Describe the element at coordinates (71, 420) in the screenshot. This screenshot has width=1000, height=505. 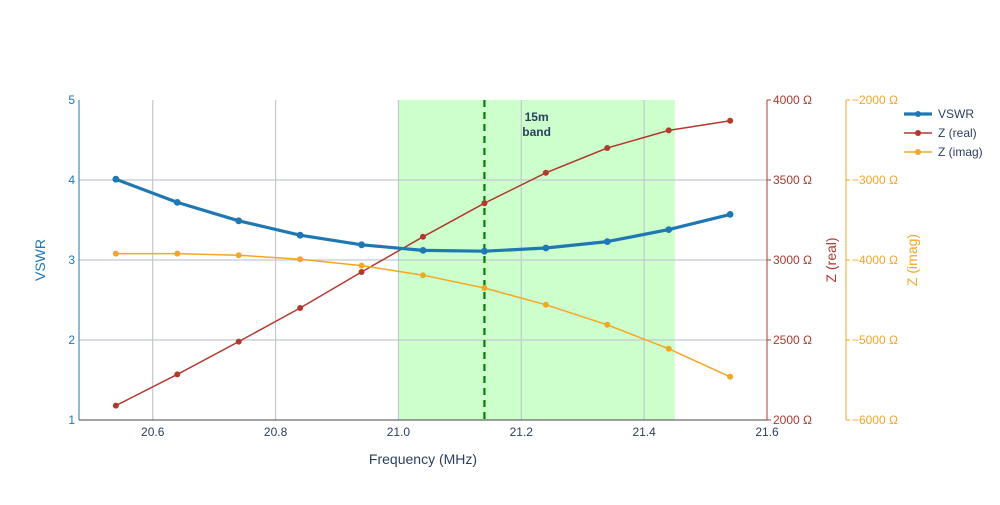
I see `vswr-tick-label: 1` at that location.